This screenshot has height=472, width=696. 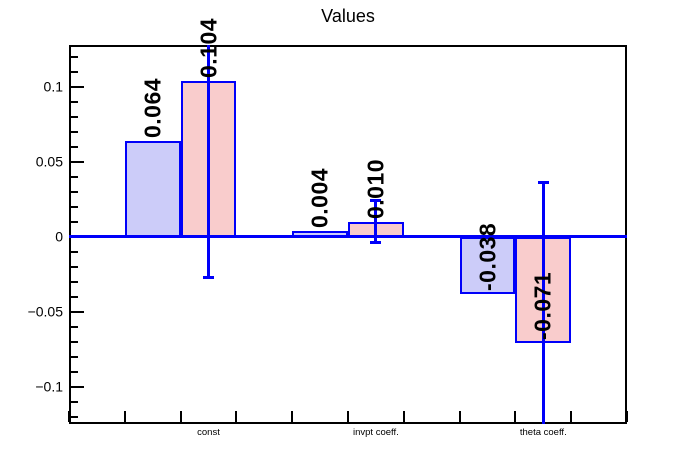 What do you see at coordinates (487, 256) in the screenshot?
I see `value-label-theta-coeff-blue: -0.038` at bounding box center [487, 256].